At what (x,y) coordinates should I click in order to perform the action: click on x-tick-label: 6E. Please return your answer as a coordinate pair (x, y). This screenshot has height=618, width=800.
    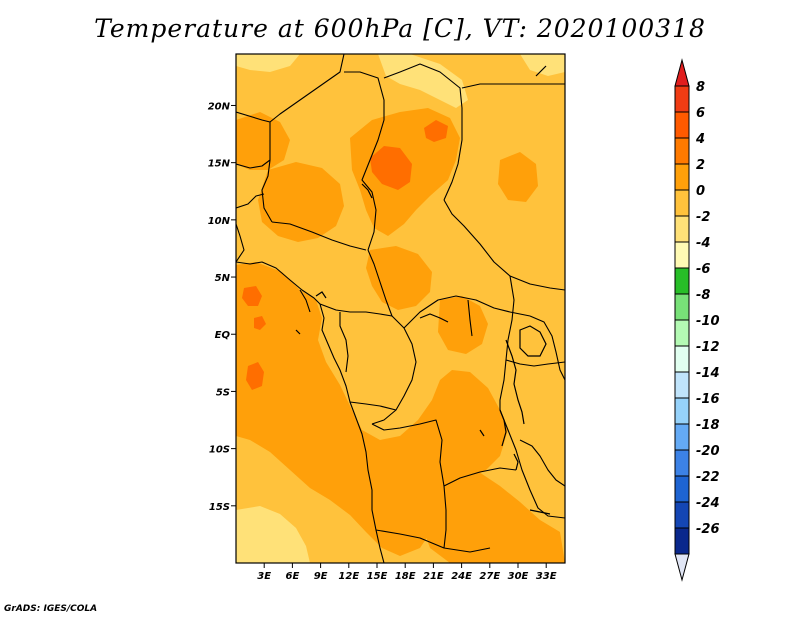
    Looking at the image, I should click on (293, 576).